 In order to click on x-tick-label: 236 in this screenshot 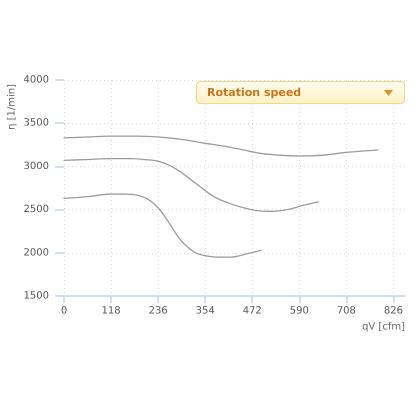, I will do `click(158, 311)`.